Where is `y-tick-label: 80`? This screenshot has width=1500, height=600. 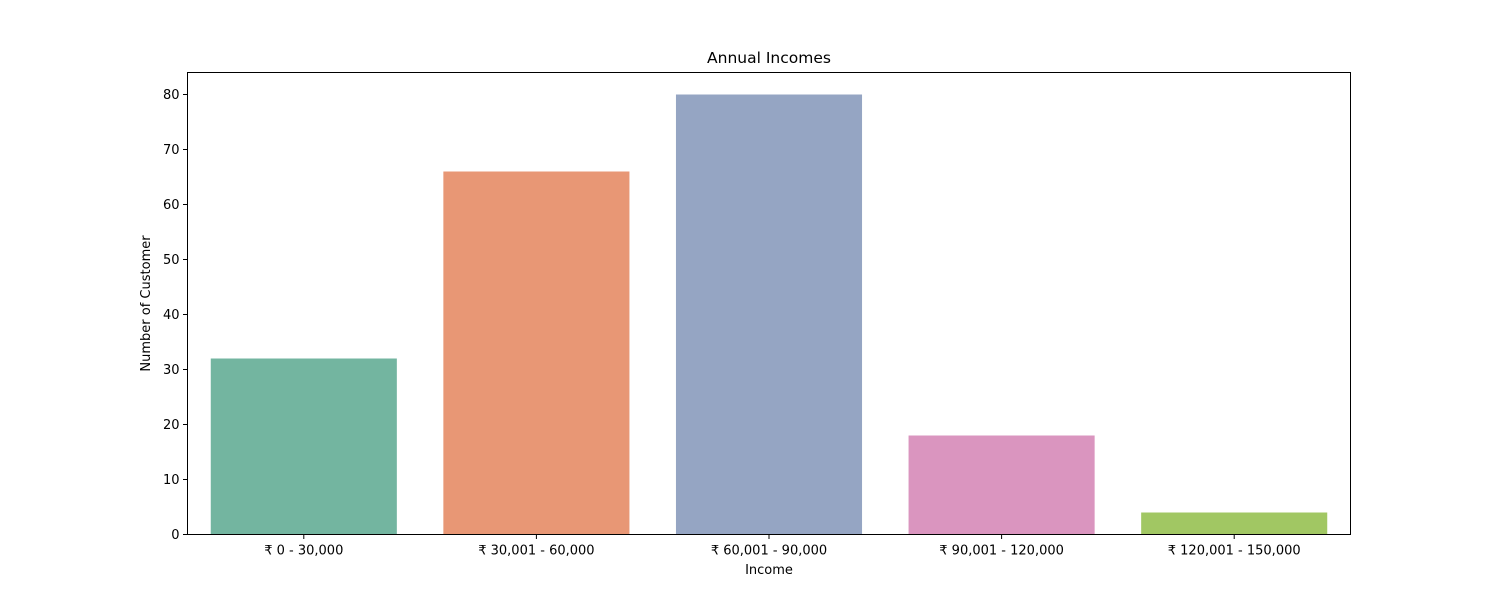 y-tick-label: 80 is located at coordinates (171, 95).